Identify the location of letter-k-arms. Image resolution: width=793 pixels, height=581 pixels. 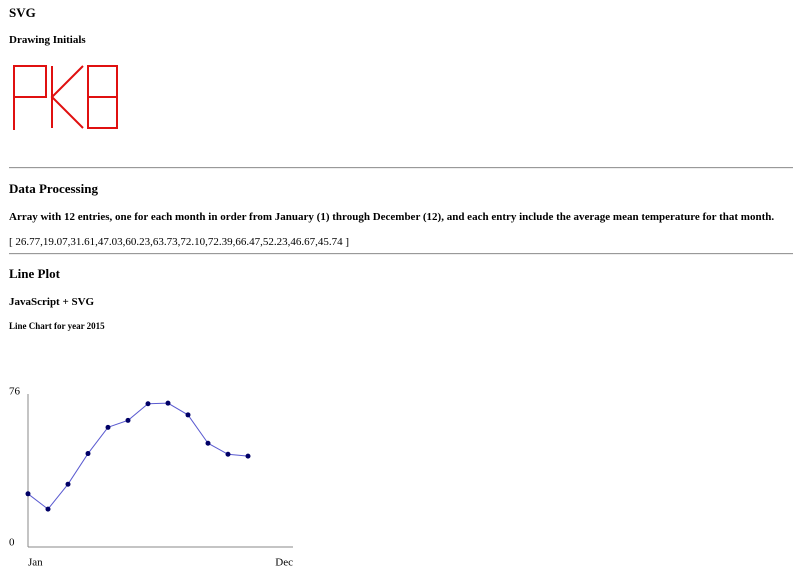
(67, 97).